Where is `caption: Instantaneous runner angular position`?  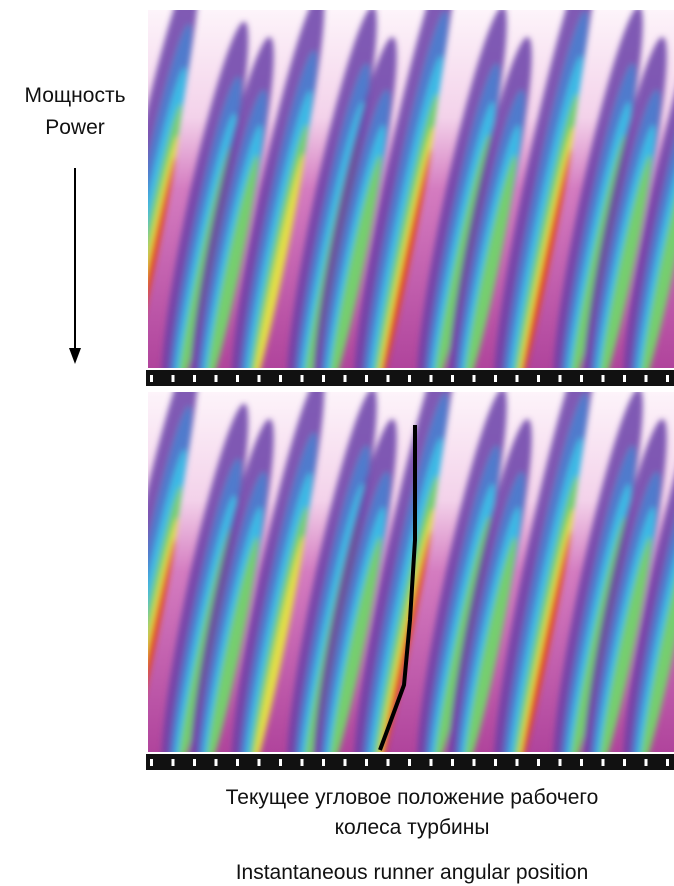 caption: Instantaneous runner angular position is located at coordinates (412, 872).